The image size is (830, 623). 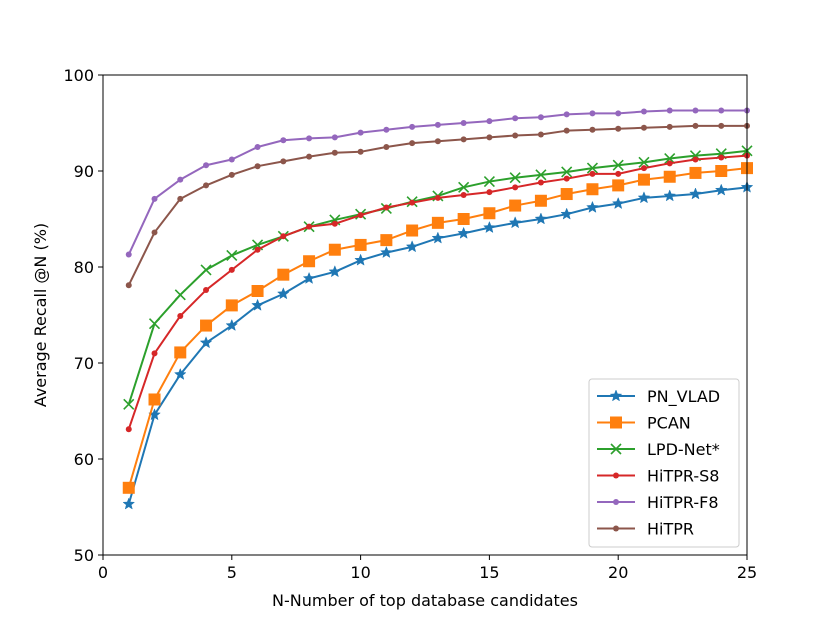 What do you see at coordinates (616, 528) in the screenshot?
I see `legend-marker-hitpr` at bounding box center [616, 528].